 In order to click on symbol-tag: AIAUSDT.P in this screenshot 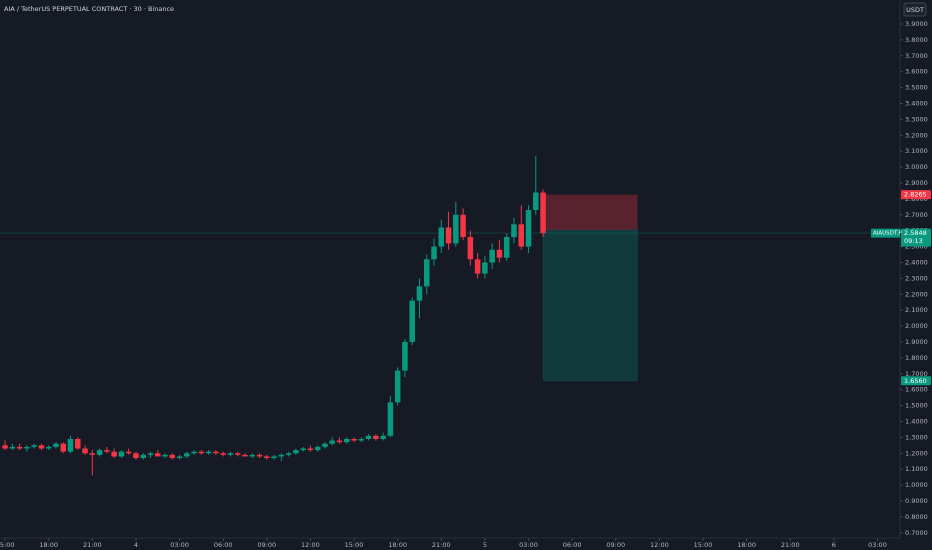, I will do `click(887, 234)`.